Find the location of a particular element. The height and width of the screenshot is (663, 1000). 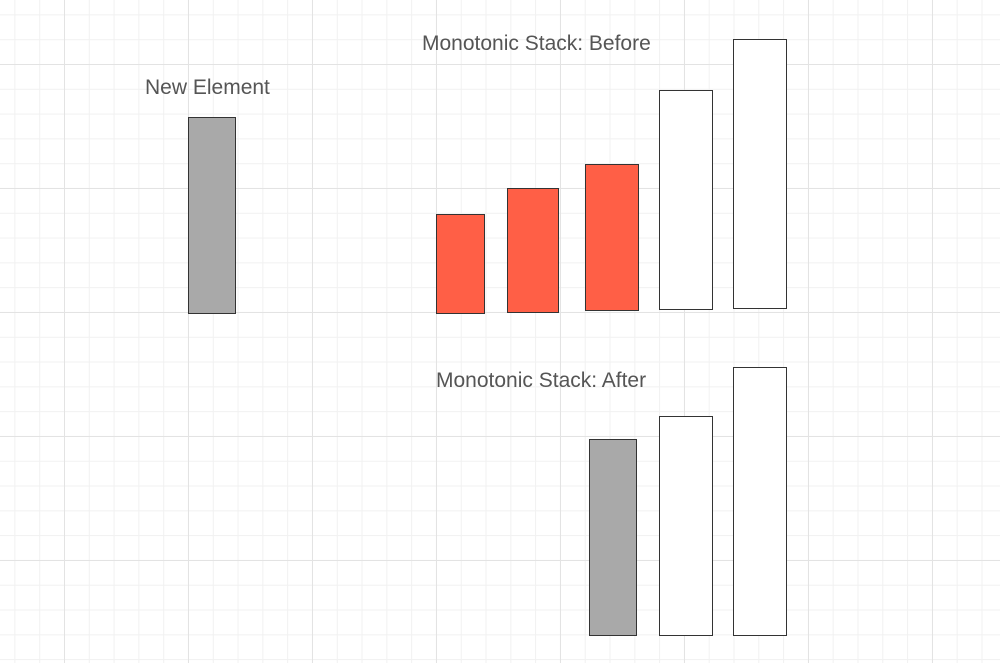

after-bar-new-element is located at coordinates (613, 537).